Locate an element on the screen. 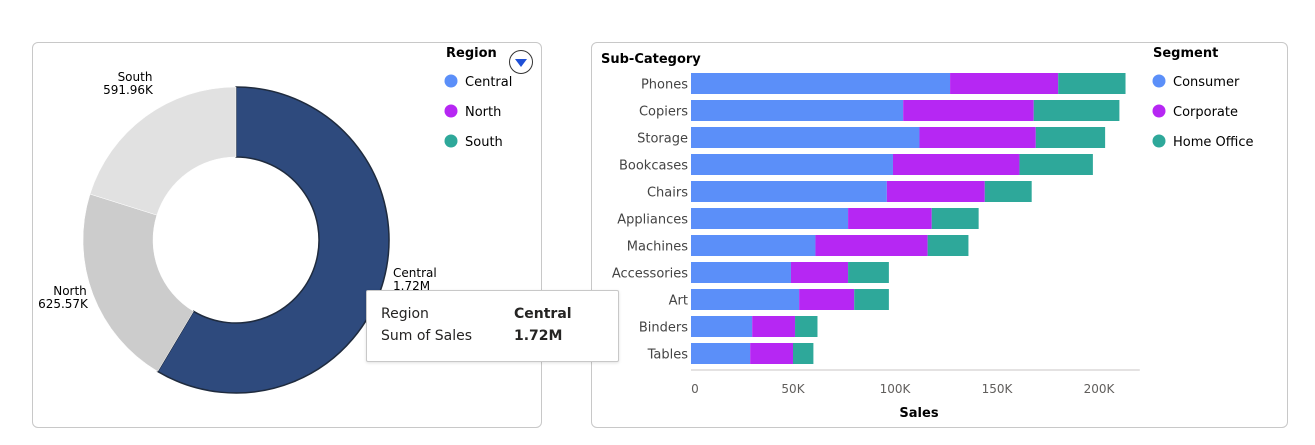 Image resolution: width=1315 pixels, height=445 pixels. legend-label-consumer: Consumer is located at coordinates (1206, 82).